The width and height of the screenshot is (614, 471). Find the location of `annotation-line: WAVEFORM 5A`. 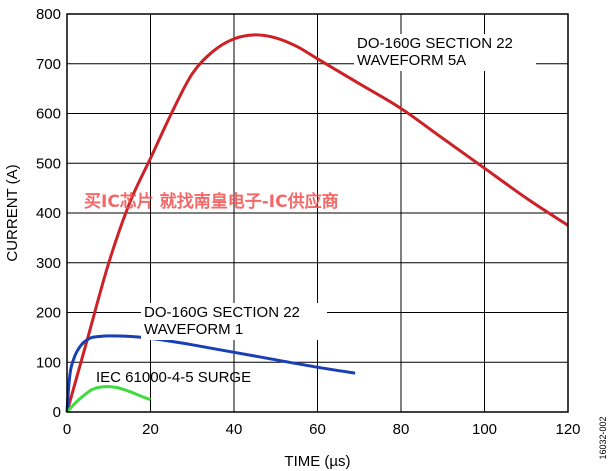

annotation-line: WAVEFORM 5A is located at coordinates (411, 60).